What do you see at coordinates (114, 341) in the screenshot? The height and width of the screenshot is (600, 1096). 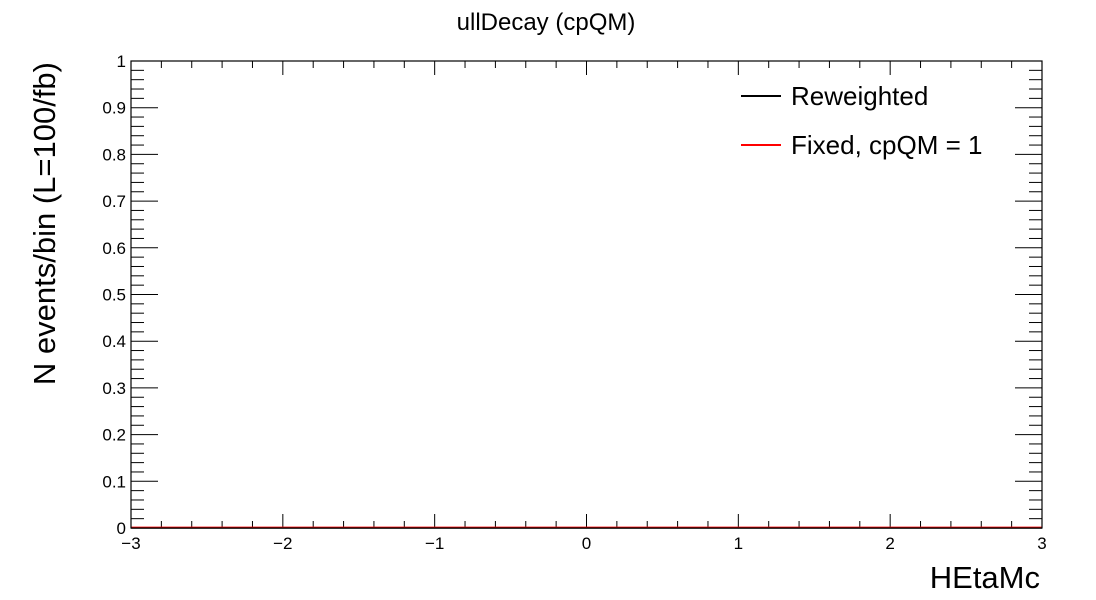 I see `y-tick-label: 0.4` at bounding box center [114, 341].